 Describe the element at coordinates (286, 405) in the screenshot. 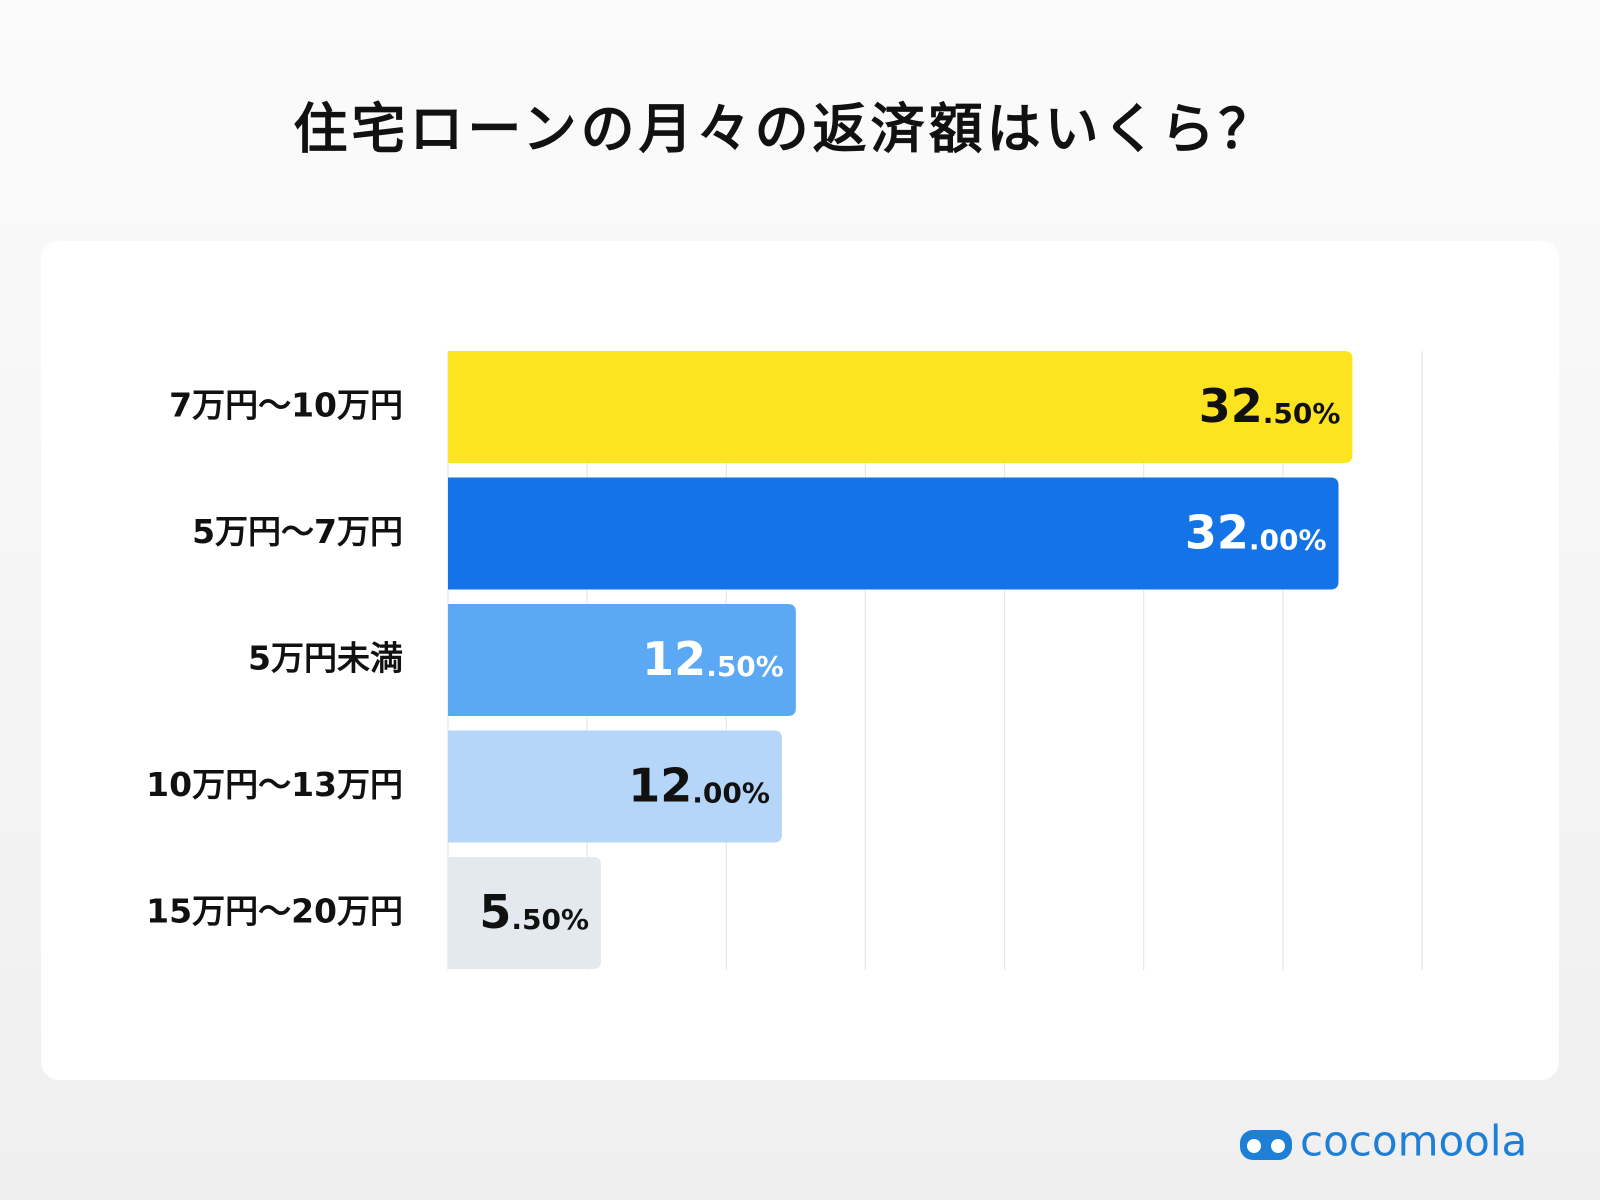

I see `y-tick-label: 7万円〜10万円` at that location.